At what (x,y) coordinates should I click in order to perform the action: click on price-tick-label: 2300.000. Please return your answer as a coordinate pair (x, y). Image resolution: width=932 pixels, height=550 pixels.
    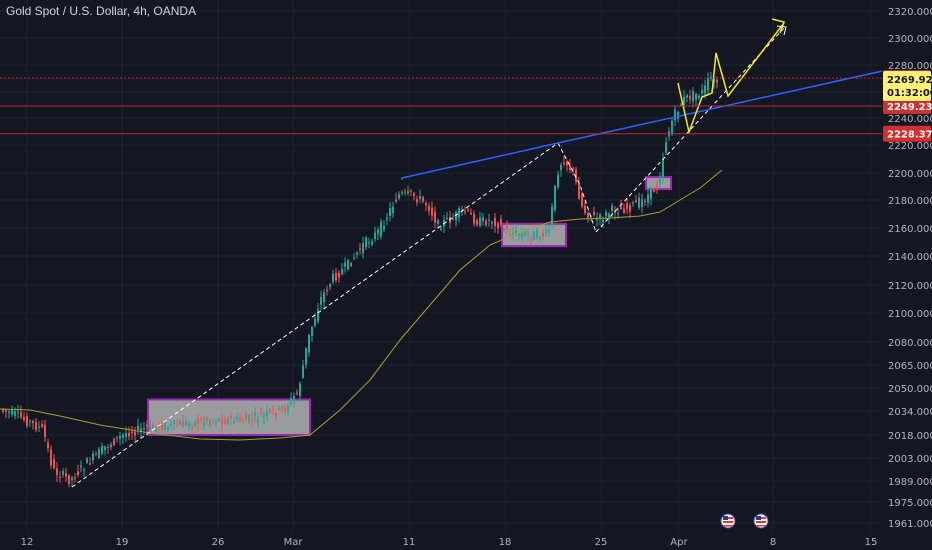
    Looking at the image, I should click on (910, 39).